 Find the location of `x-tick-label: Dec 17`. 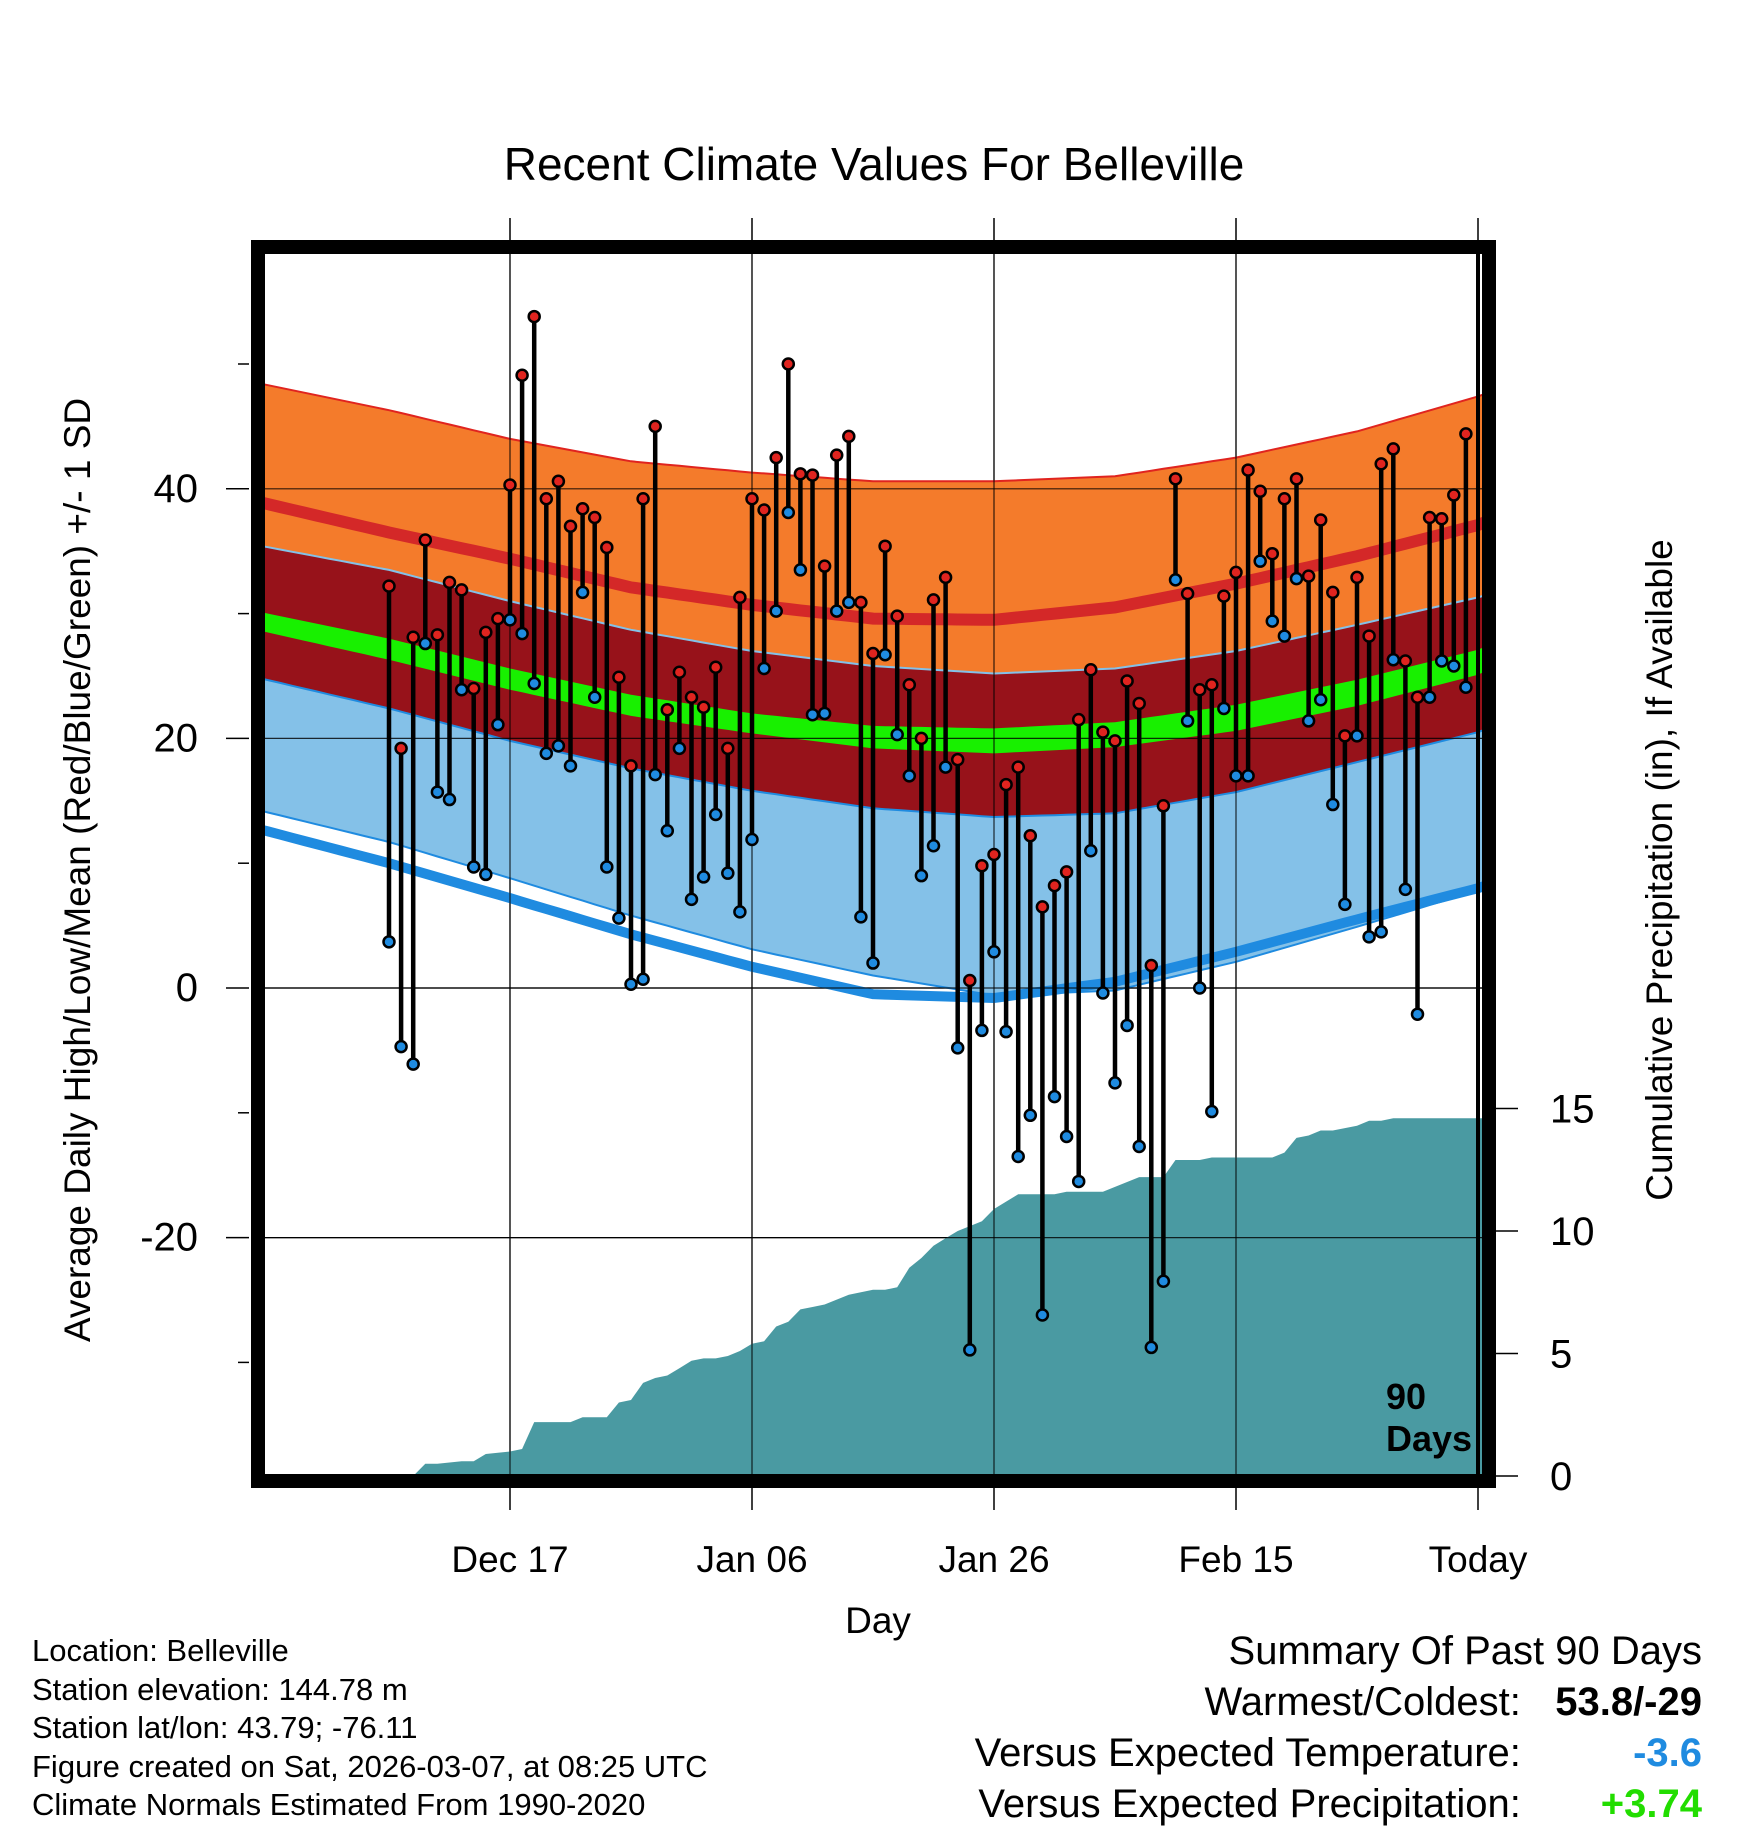

x-tick-label: Dec 17 is located at coordinates (509, 1559).